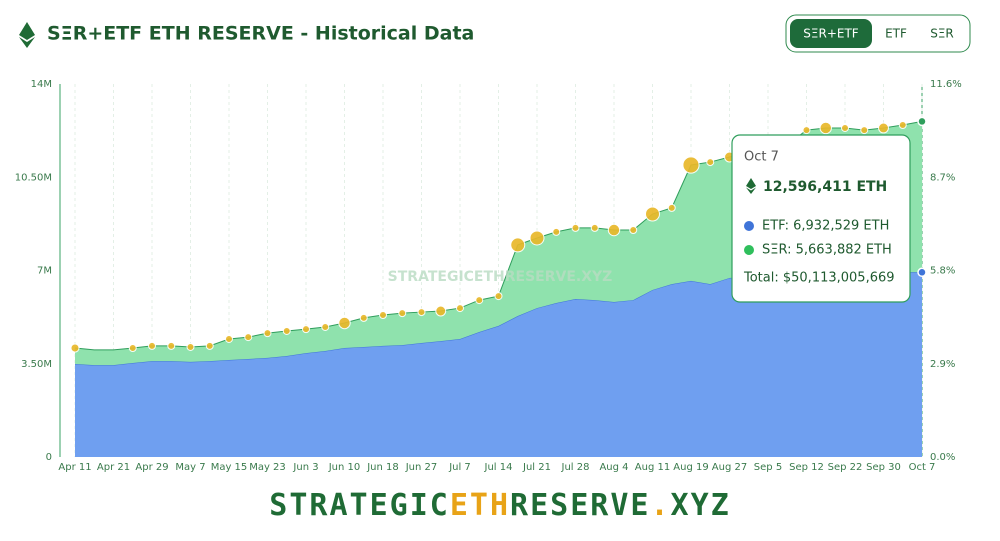 Image resolution: width=1000 pixels, height=541 pixels. I want to click on x-tick-label: Apr 11, so click(74, 467).